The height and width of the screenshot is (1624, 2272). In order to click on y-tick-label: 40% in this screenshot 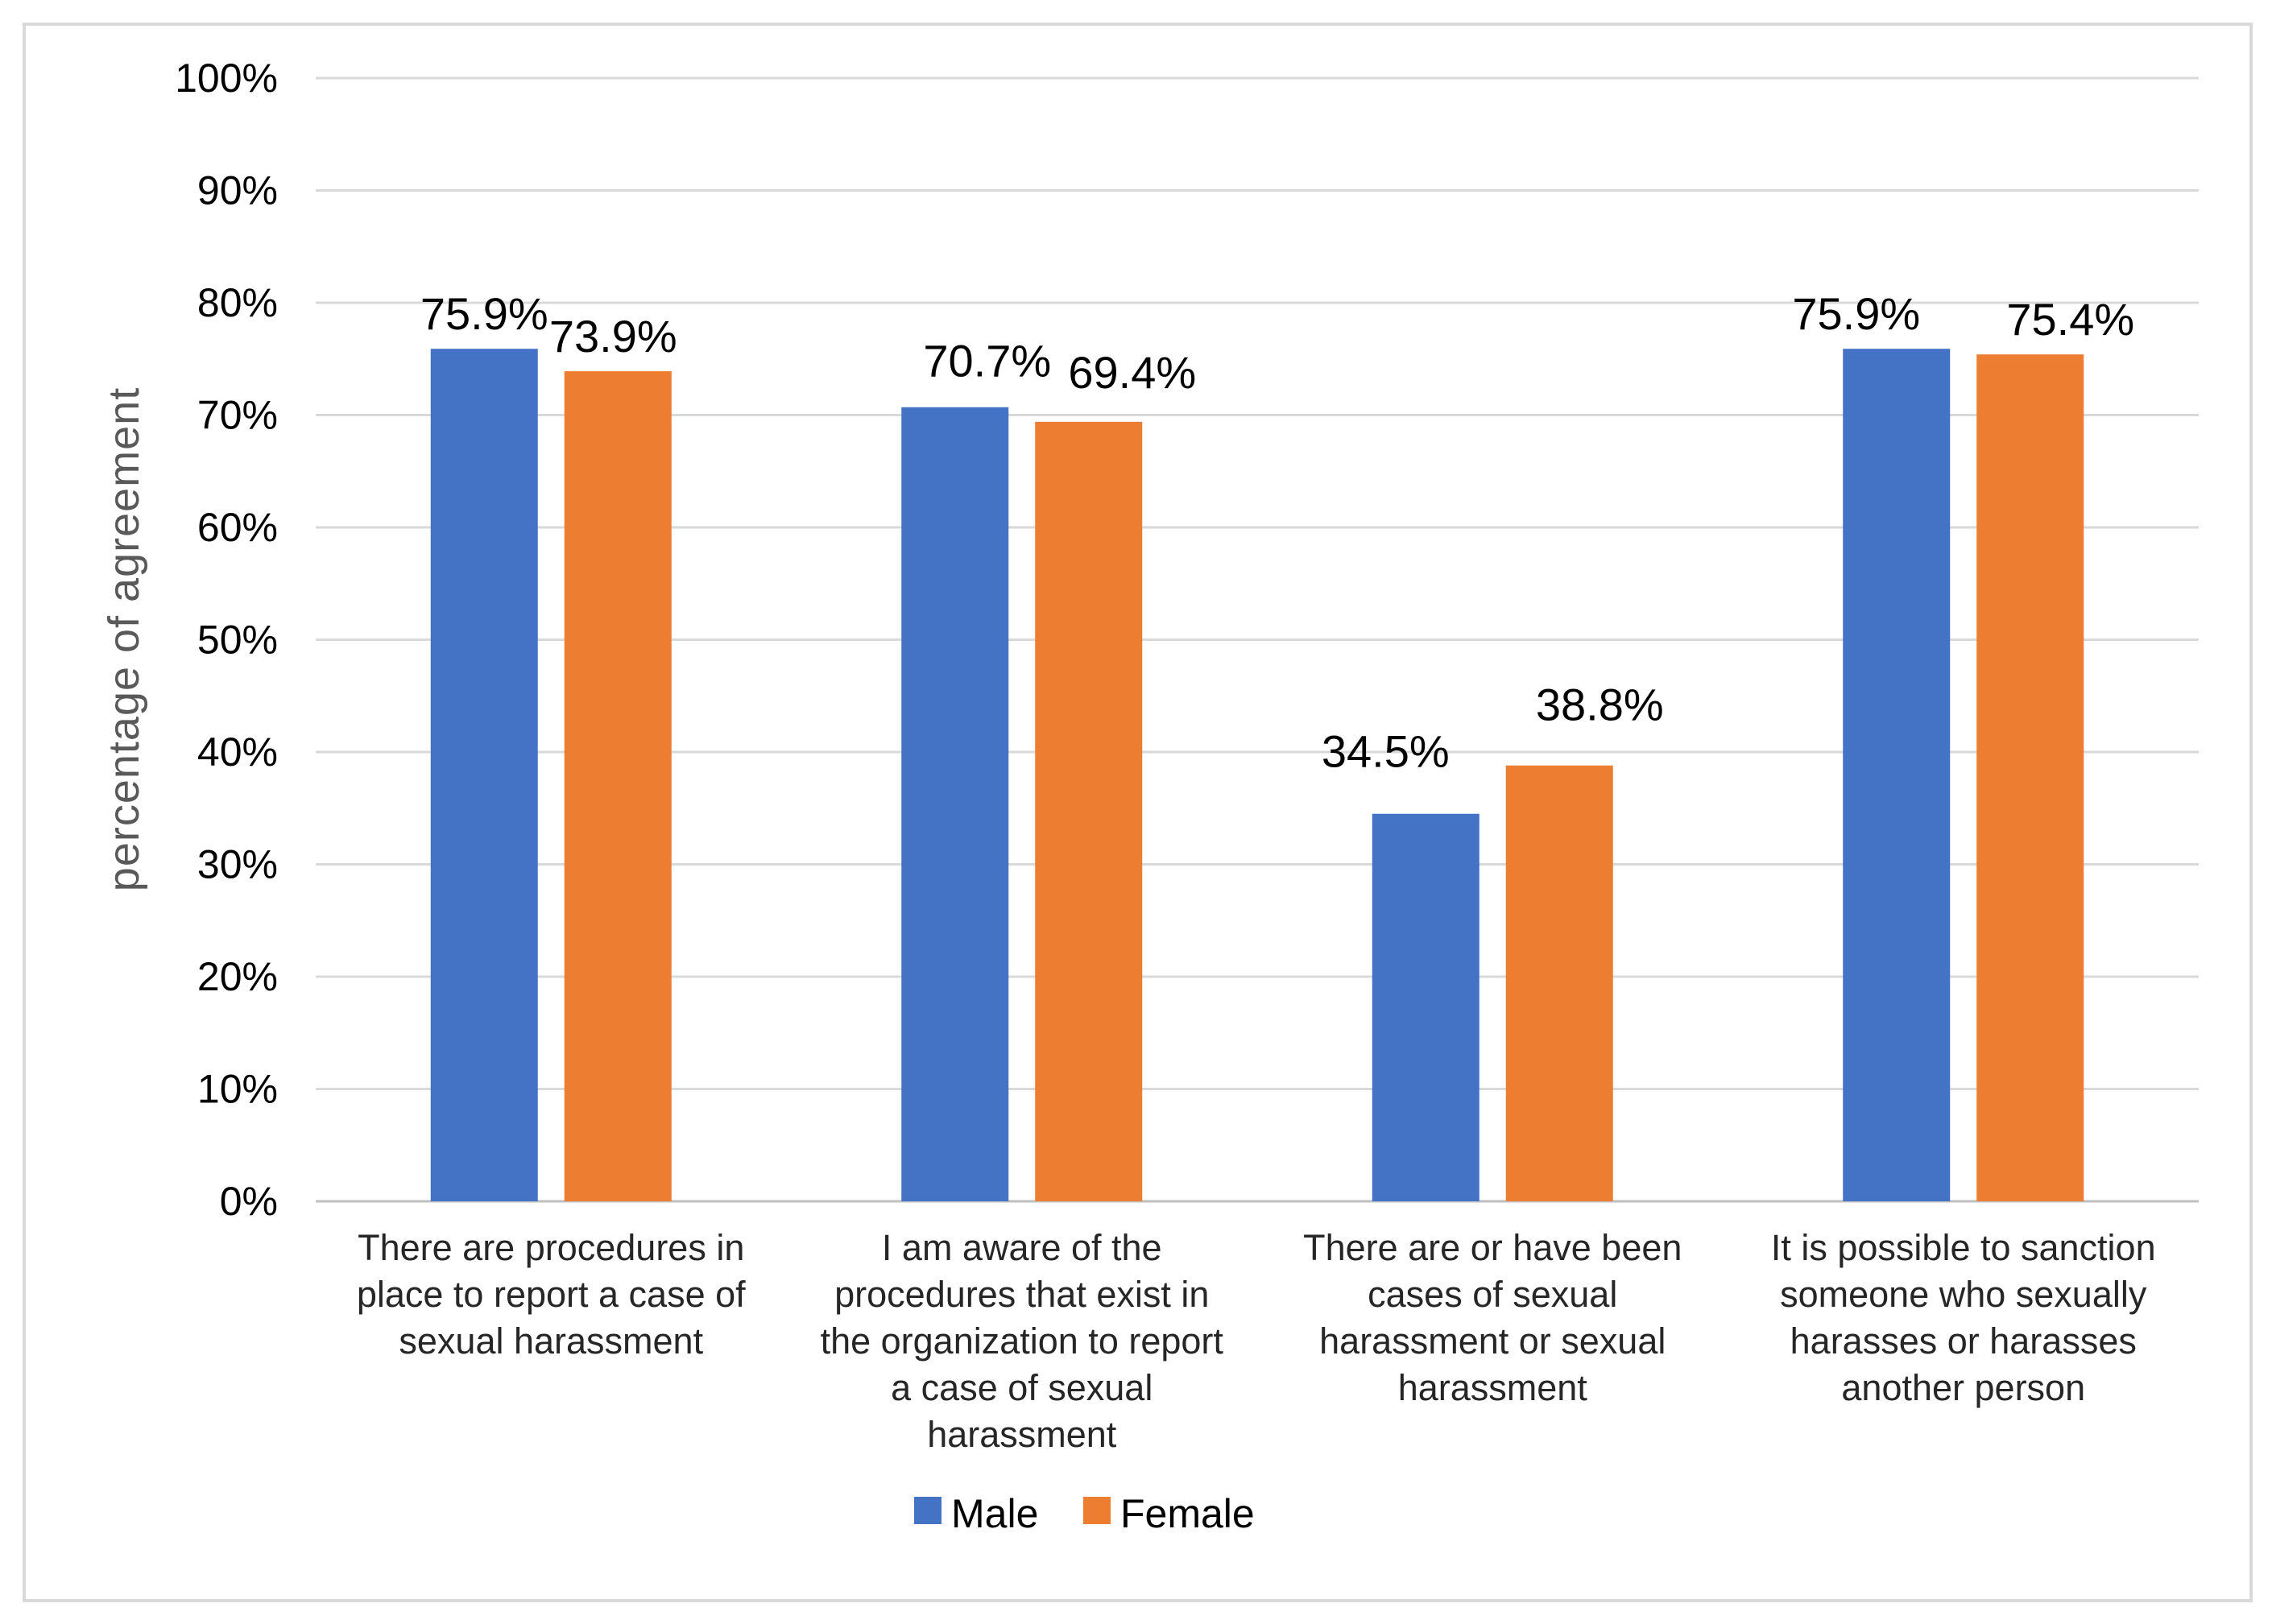, I will do `click(237, 752)`.